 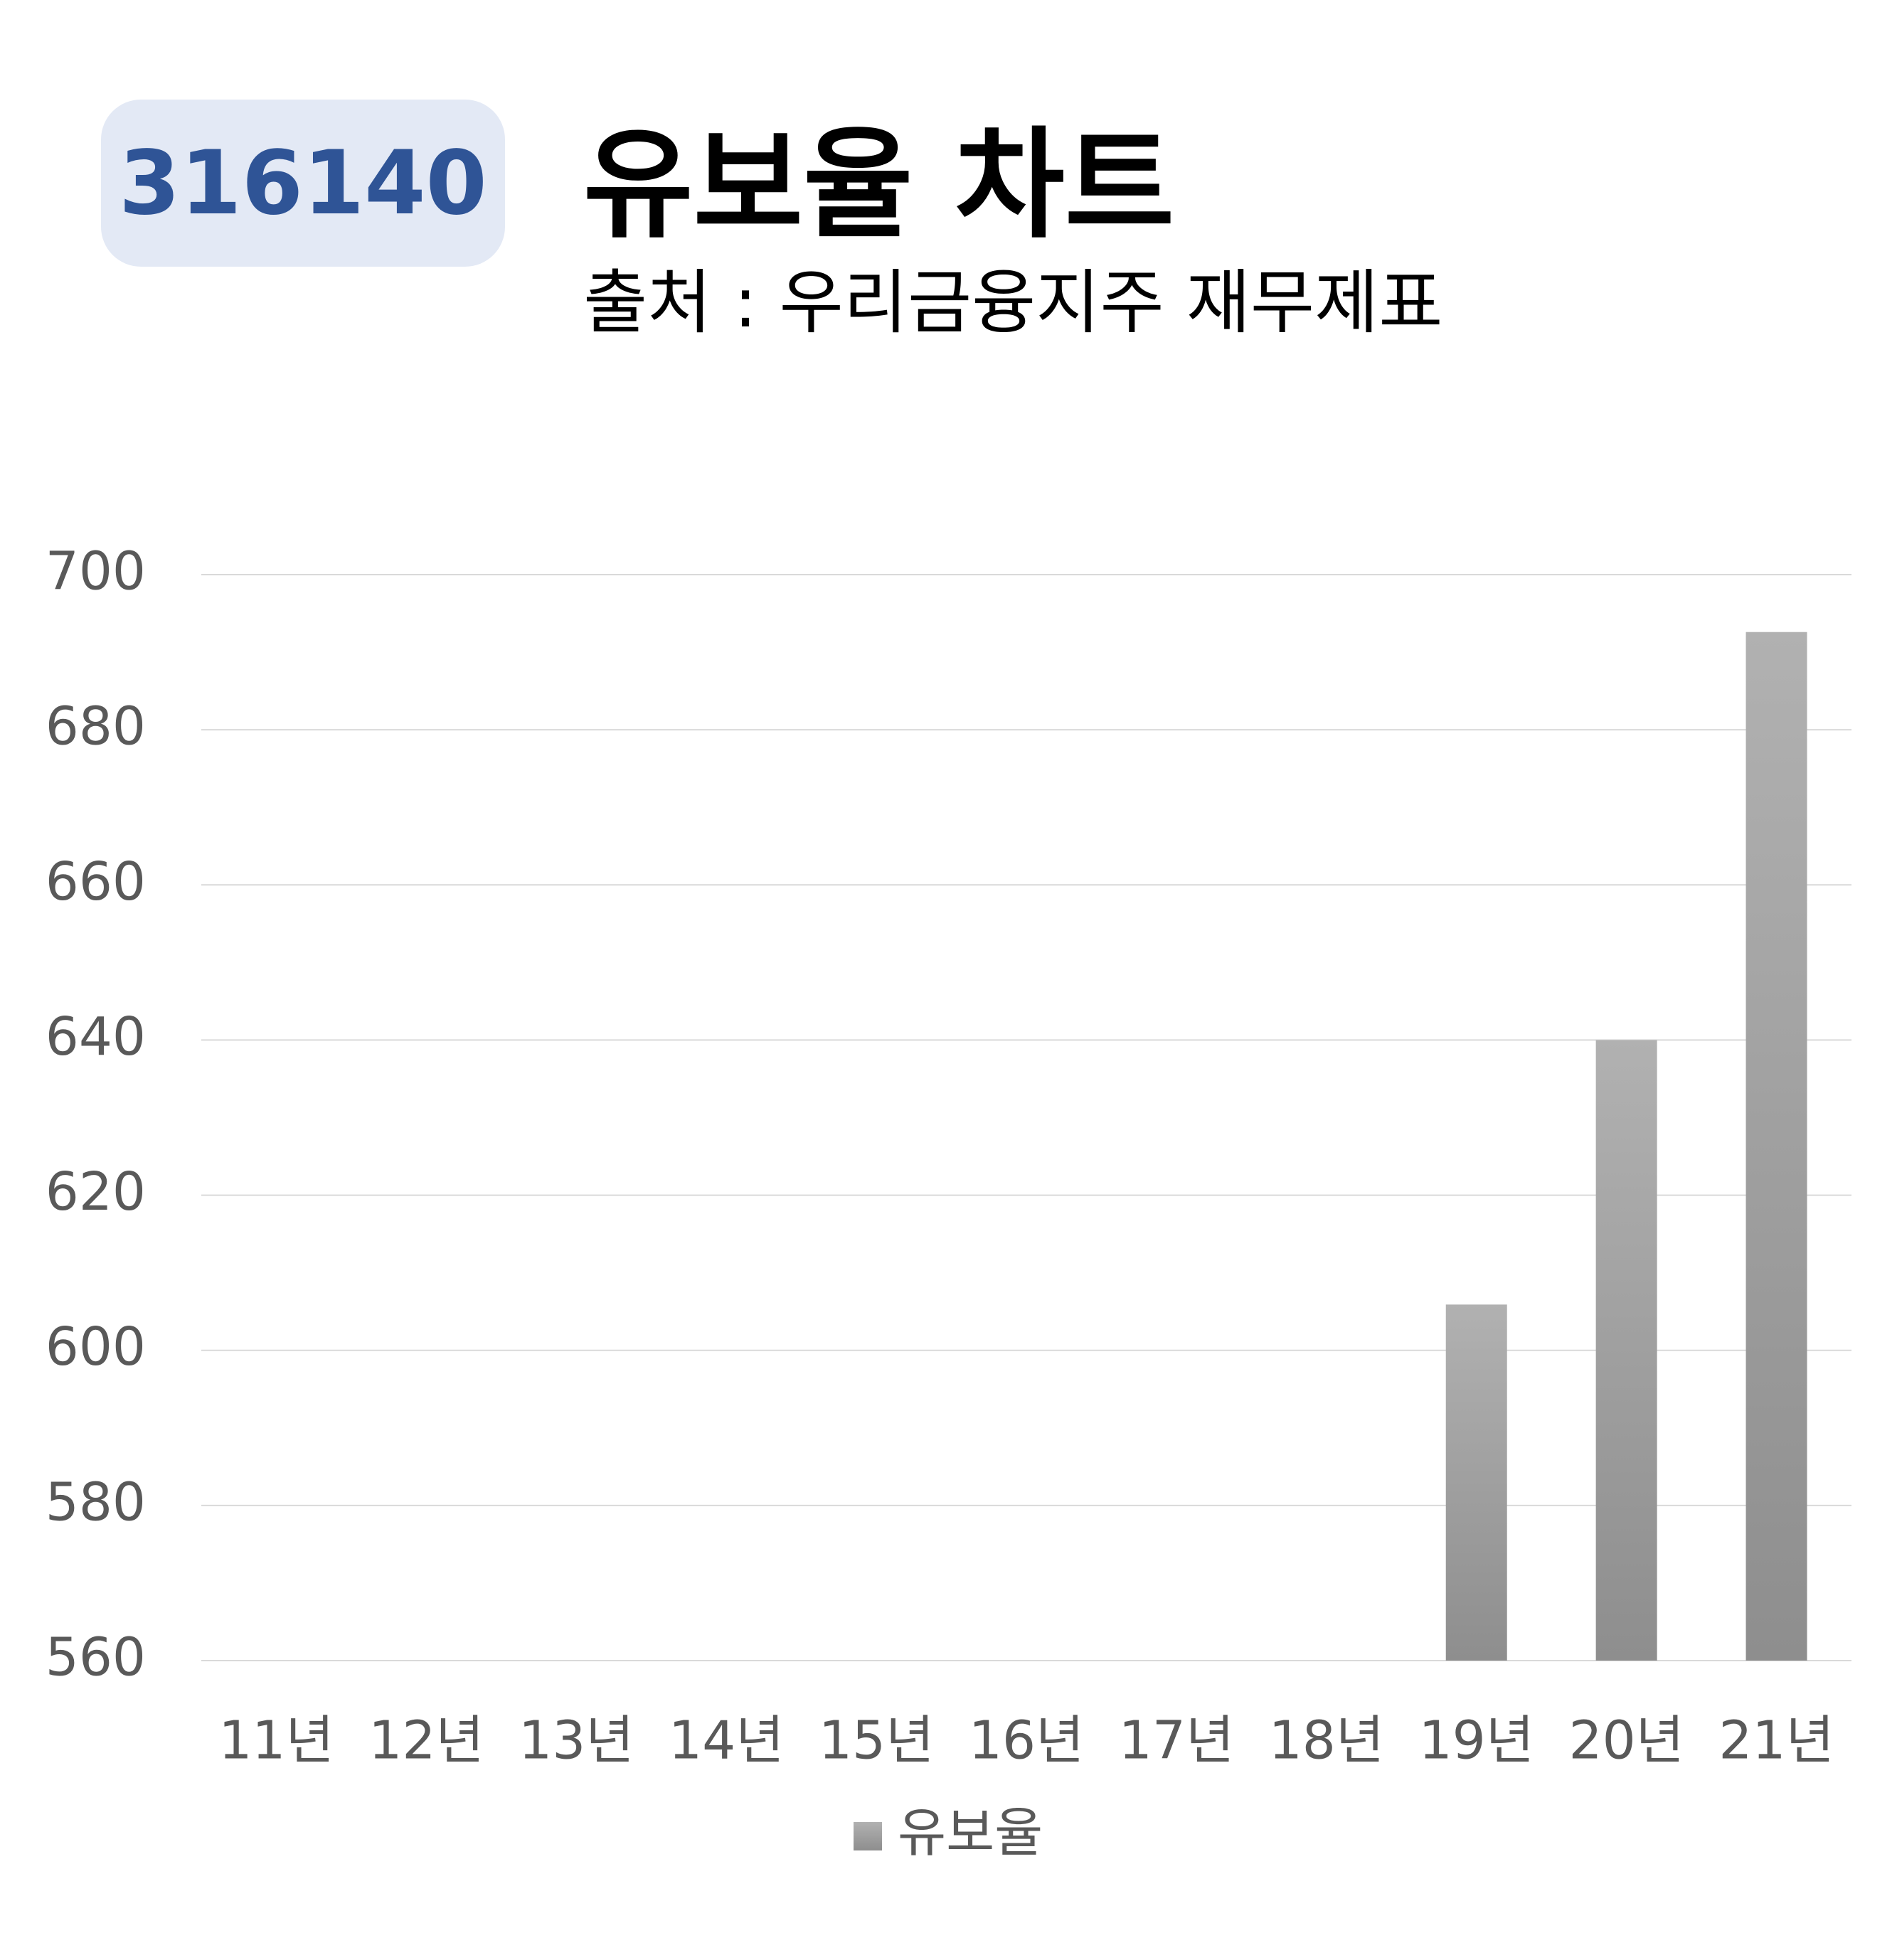 I want to click on x-tick-label: 13년, so click(x=576, y=1741).